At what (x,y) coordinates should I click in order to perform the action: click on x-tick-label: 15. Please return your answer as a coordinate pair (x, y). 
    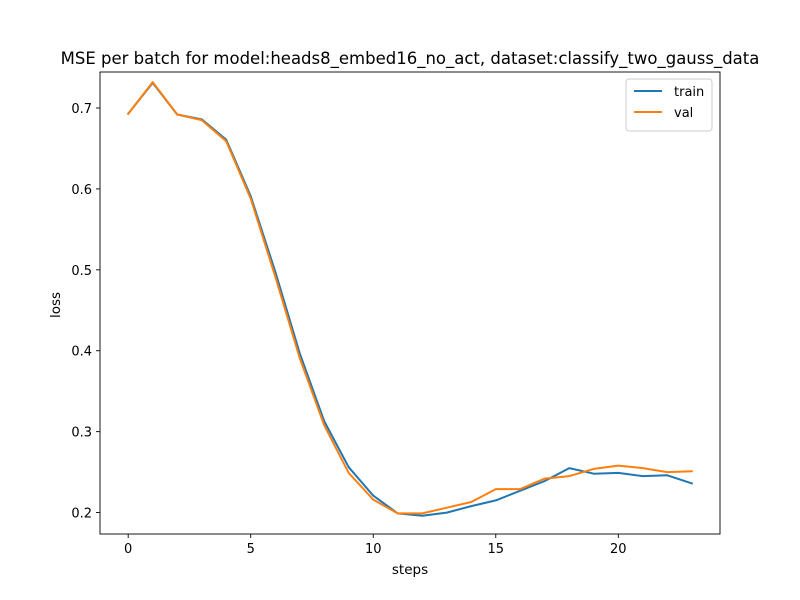
    Looking at the image, I should click on (495, 549).